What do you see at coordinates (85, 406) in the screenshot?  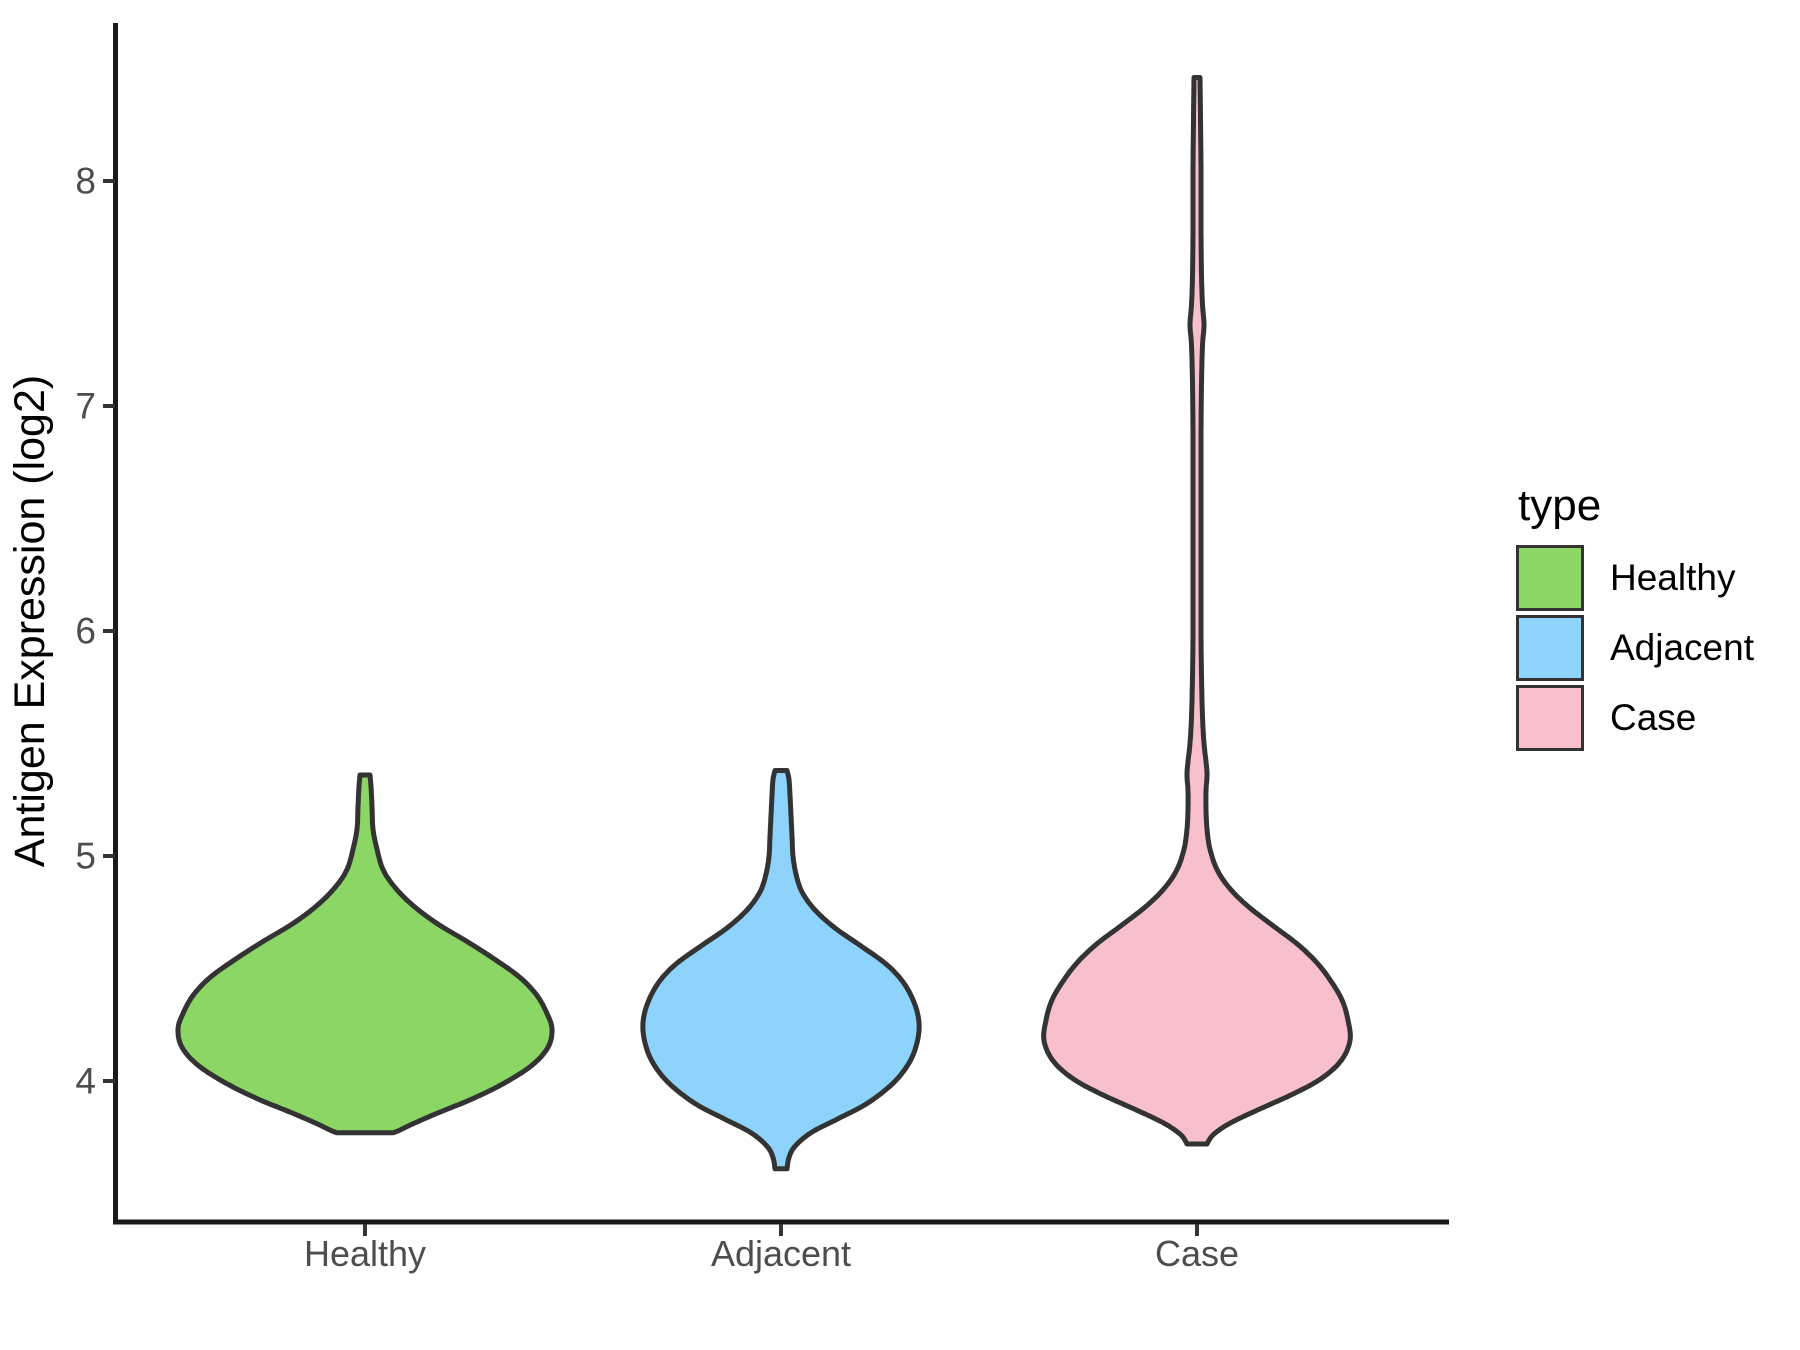 I see `y-tick-label-7: 7` at bounding box center [85, 406].